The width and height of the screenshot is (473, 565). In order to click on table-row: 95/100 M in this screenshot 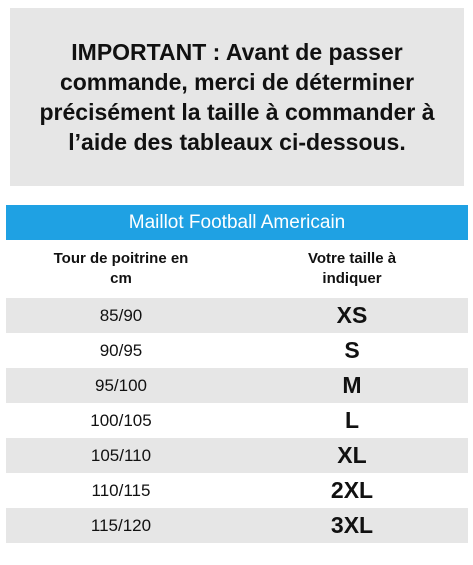, I will do `click(237, 385)`.